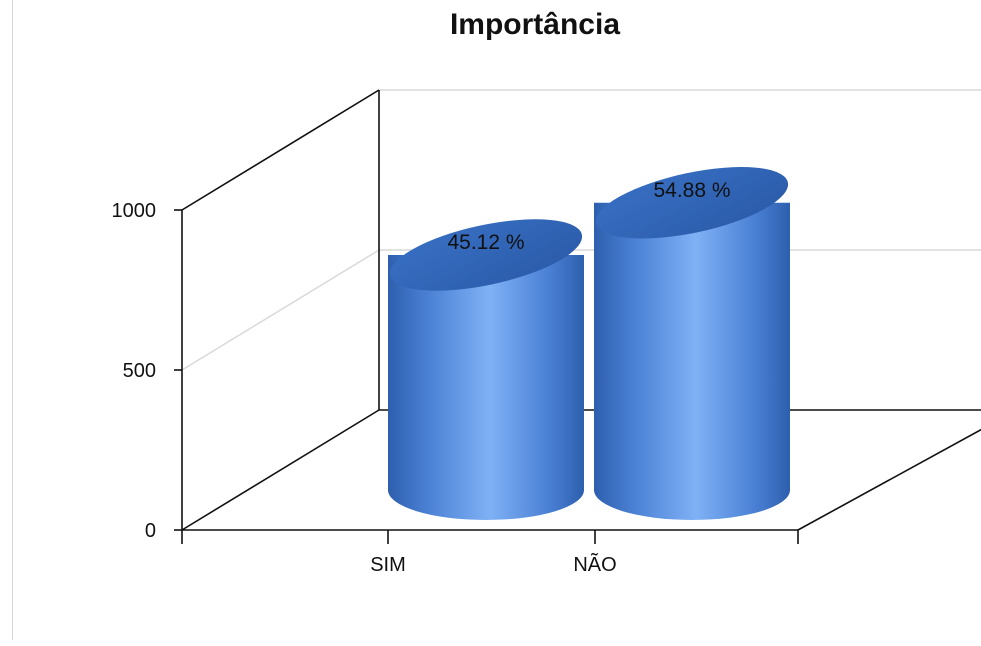  What do you see at coordinates (134, 211) in the screenshot?
I see `y-tick-label-1000: 1000` at bounding box center [134, 211].